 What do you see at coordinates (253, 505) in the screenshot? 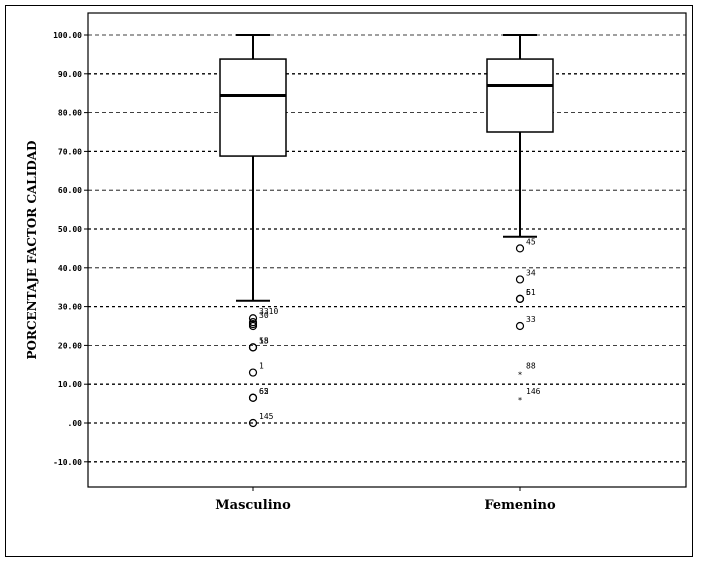
I see `x-category-label: Masculino` at bounding box center [253, 505].